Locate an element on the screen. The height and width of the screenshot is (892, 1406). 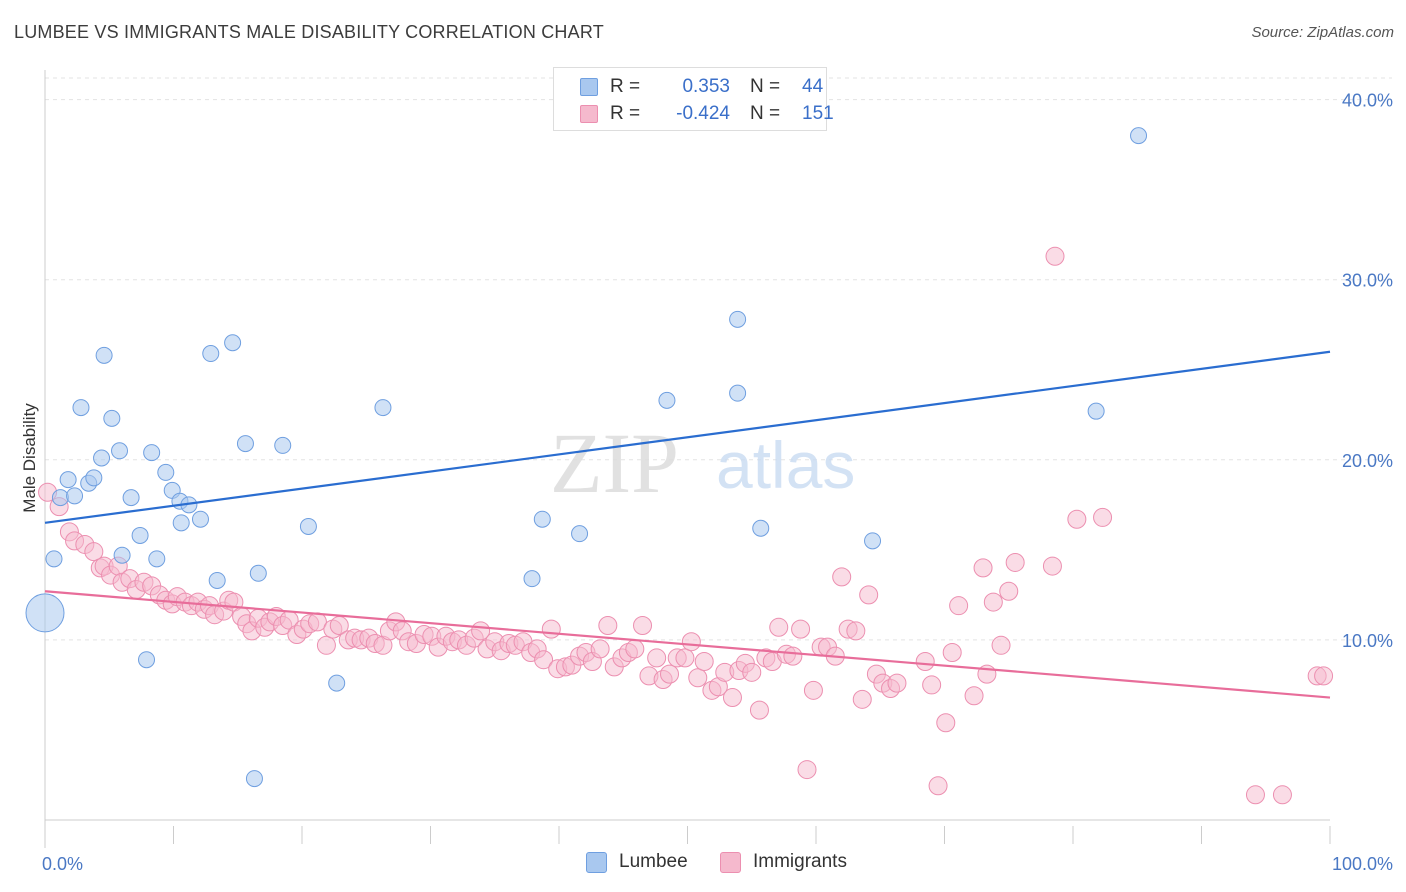
watermark-zip: ZIP is located at coordinates (614, 463).